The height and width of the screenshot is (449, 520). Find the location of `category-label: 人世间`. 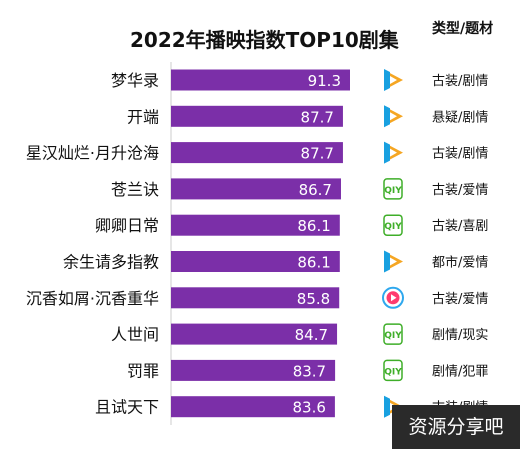

category-label: 人世间 is located at coordinates (135, 334).